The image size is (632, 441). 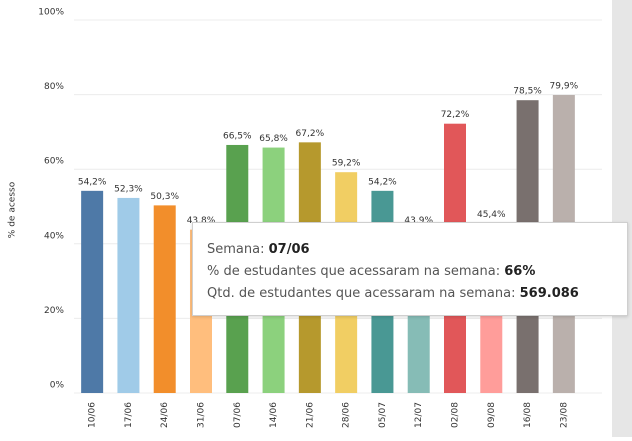 I want to click on x-tick-label: 14/06, so click(x=274, y=415).